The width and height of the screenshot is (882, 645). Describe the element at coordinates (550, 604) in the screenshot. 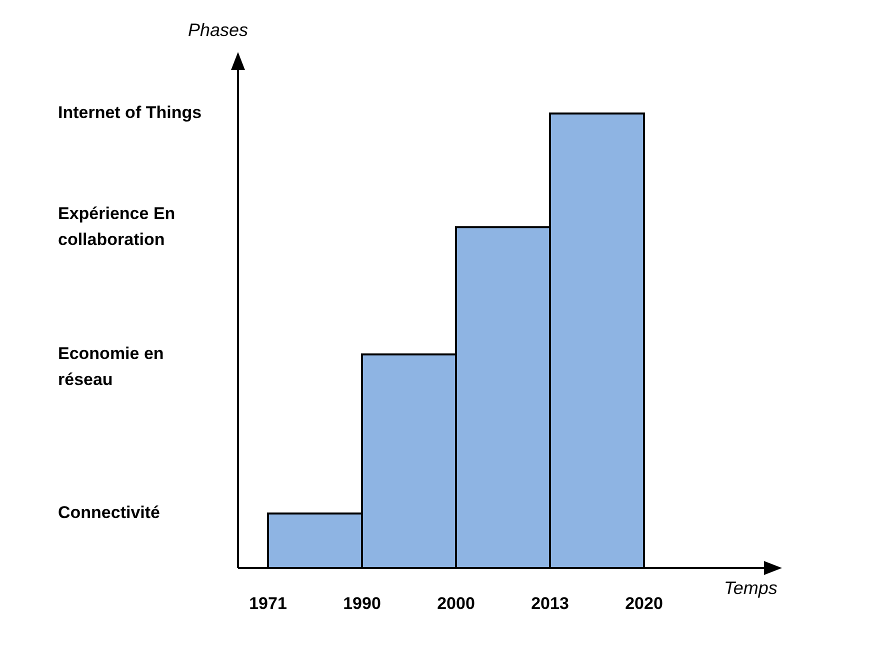

I see `text: 2013` at that location.